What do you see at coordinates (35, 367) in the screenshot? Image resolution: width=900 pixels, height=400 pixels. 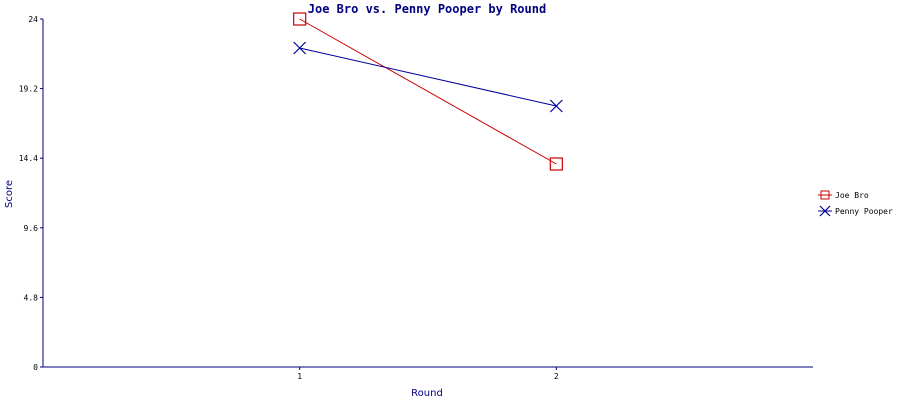 I see `y-tick-label: 0` at bounding box center [35, 367].